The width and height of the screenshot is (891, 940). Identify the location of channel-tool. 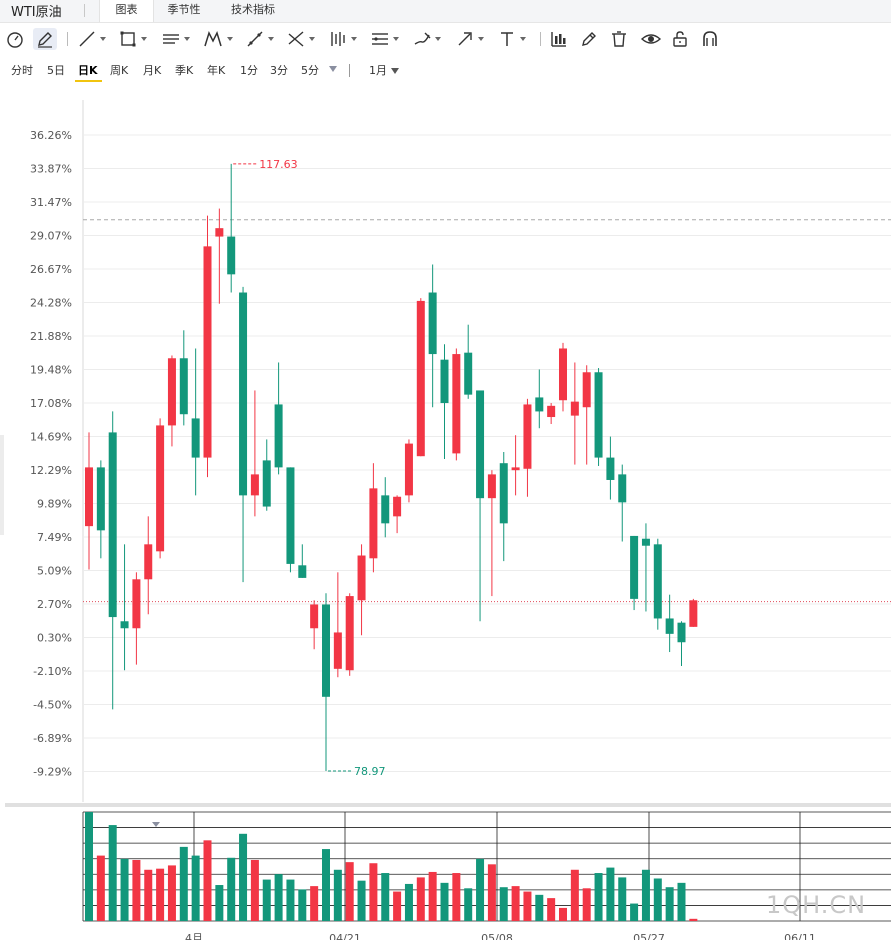
(384, 39).